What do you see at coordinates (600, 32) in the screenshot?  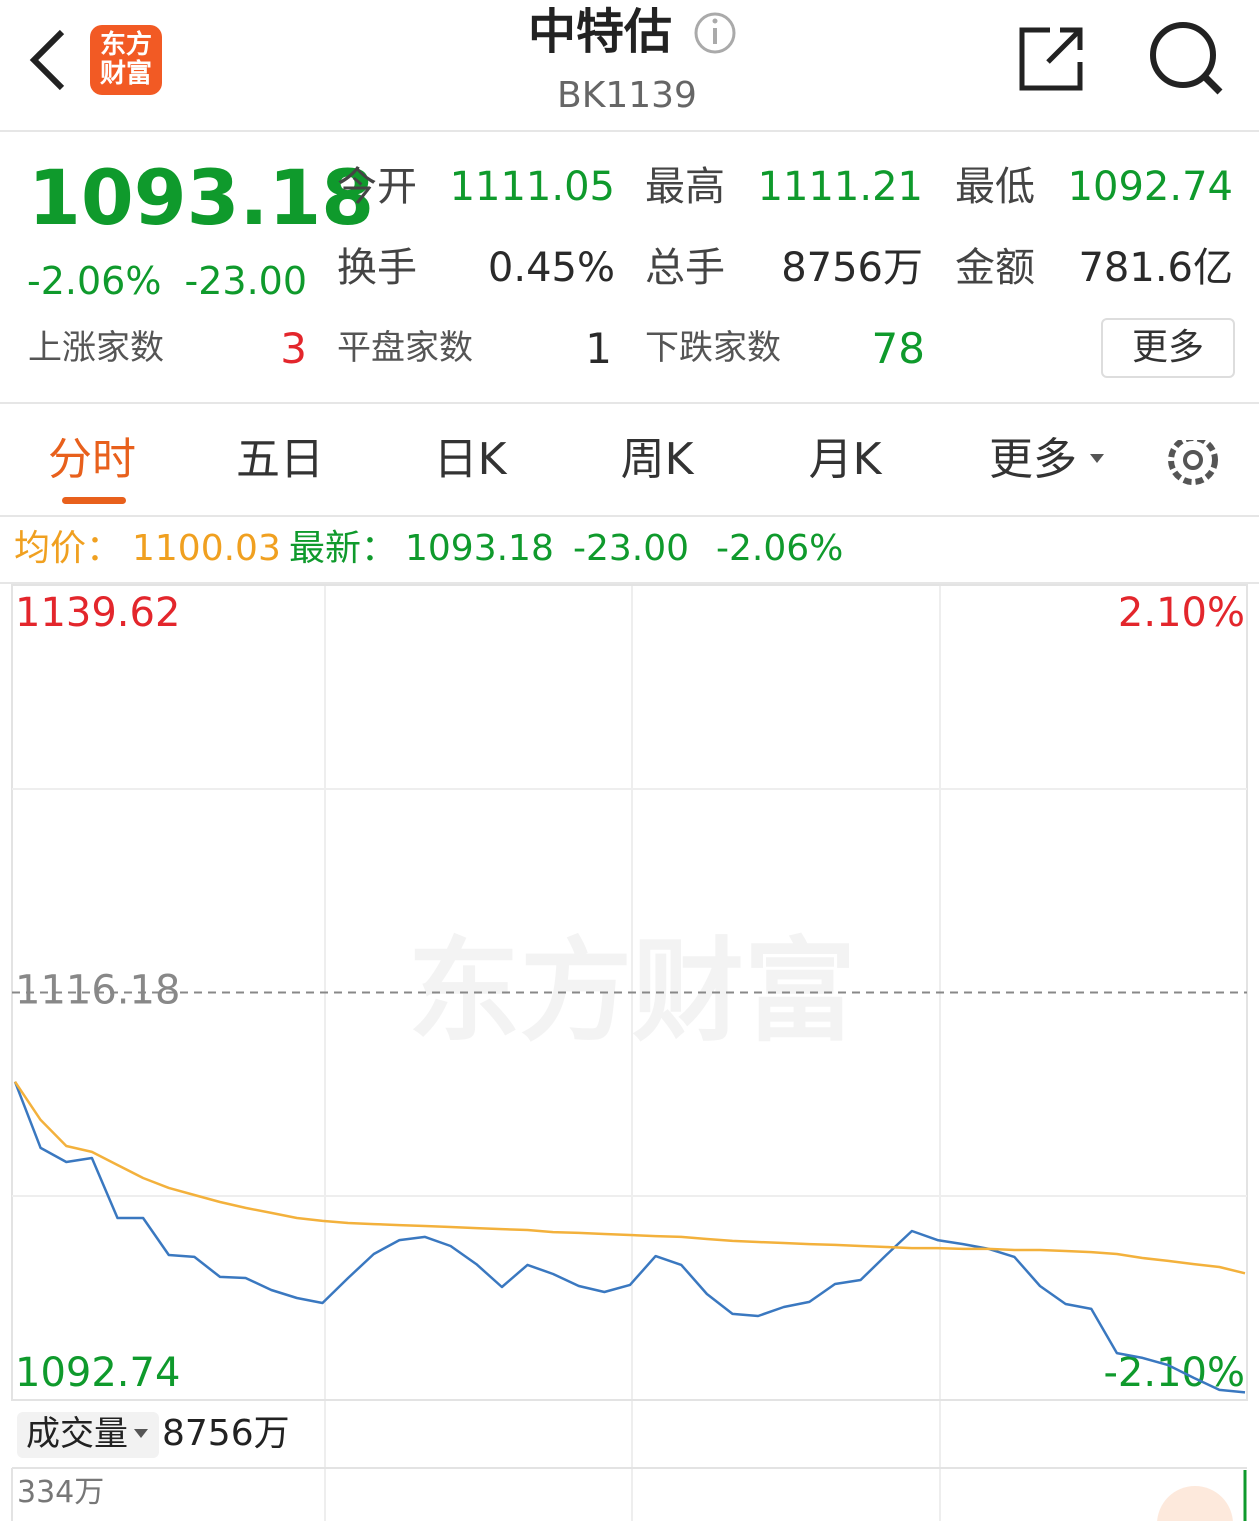 I see `title: 中特估` at bounding box center [600, 32].